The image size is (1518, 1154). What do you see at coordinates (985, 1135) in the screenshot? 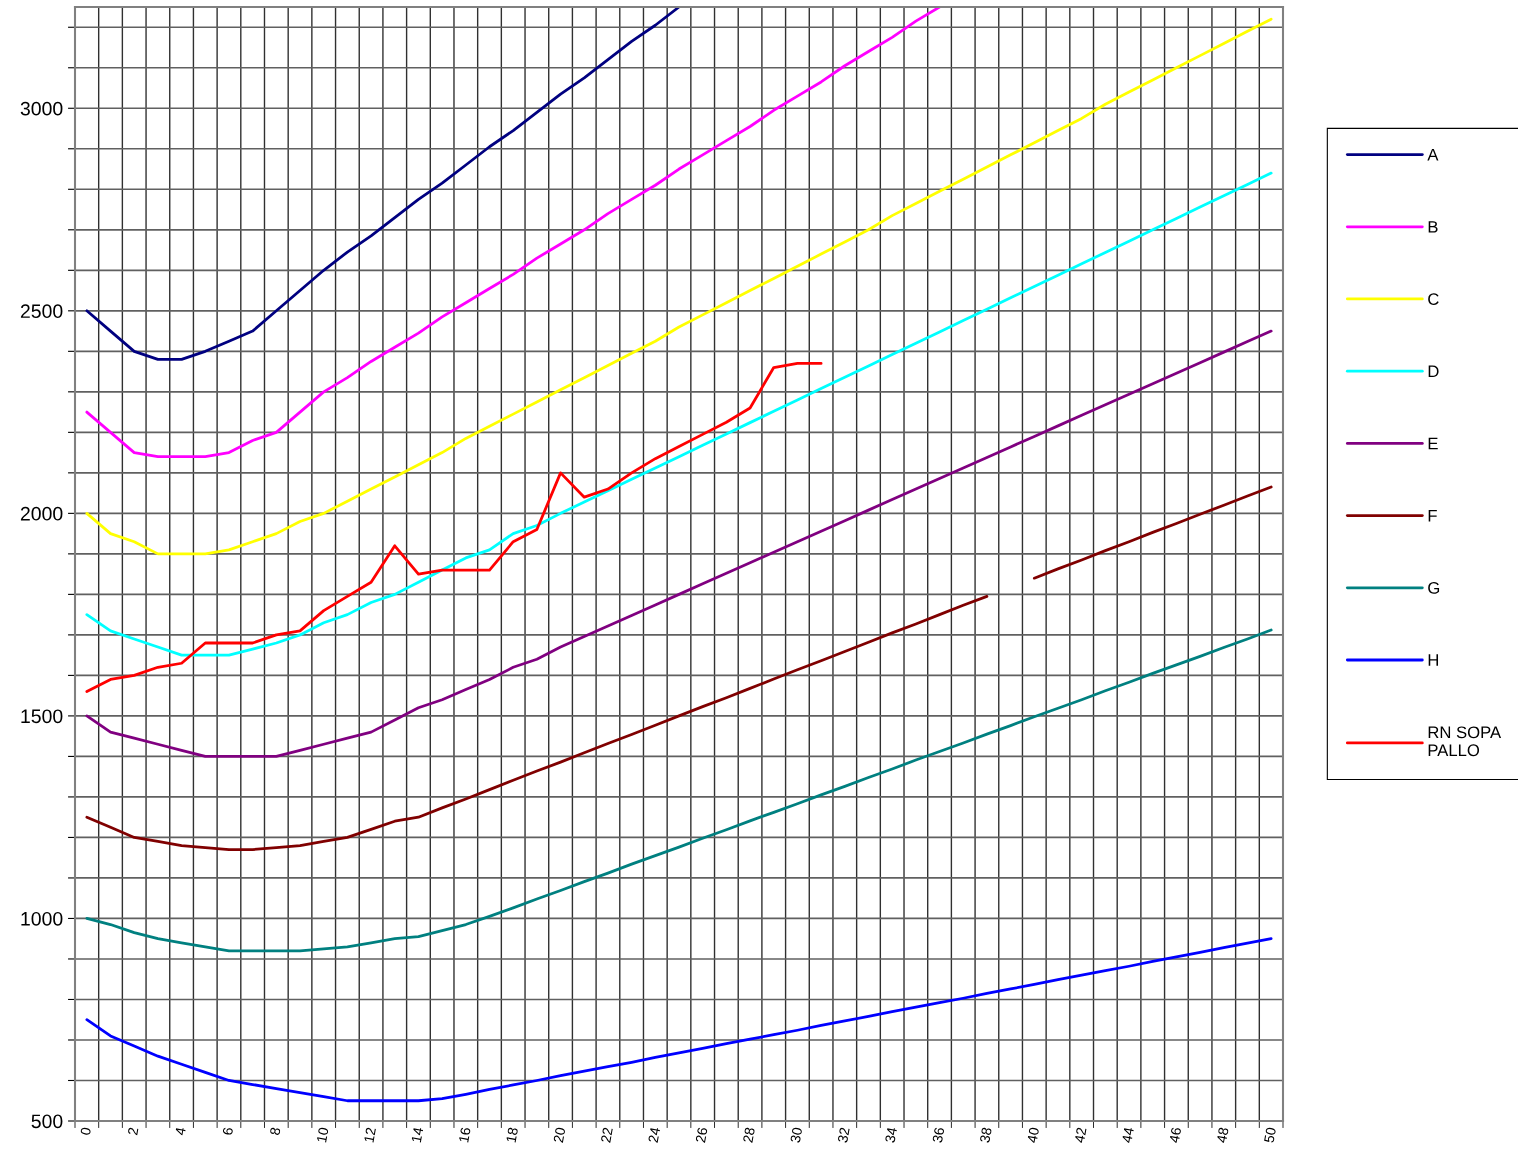
I see `x-tick-label: 38` at bounding box center [985, 1135].